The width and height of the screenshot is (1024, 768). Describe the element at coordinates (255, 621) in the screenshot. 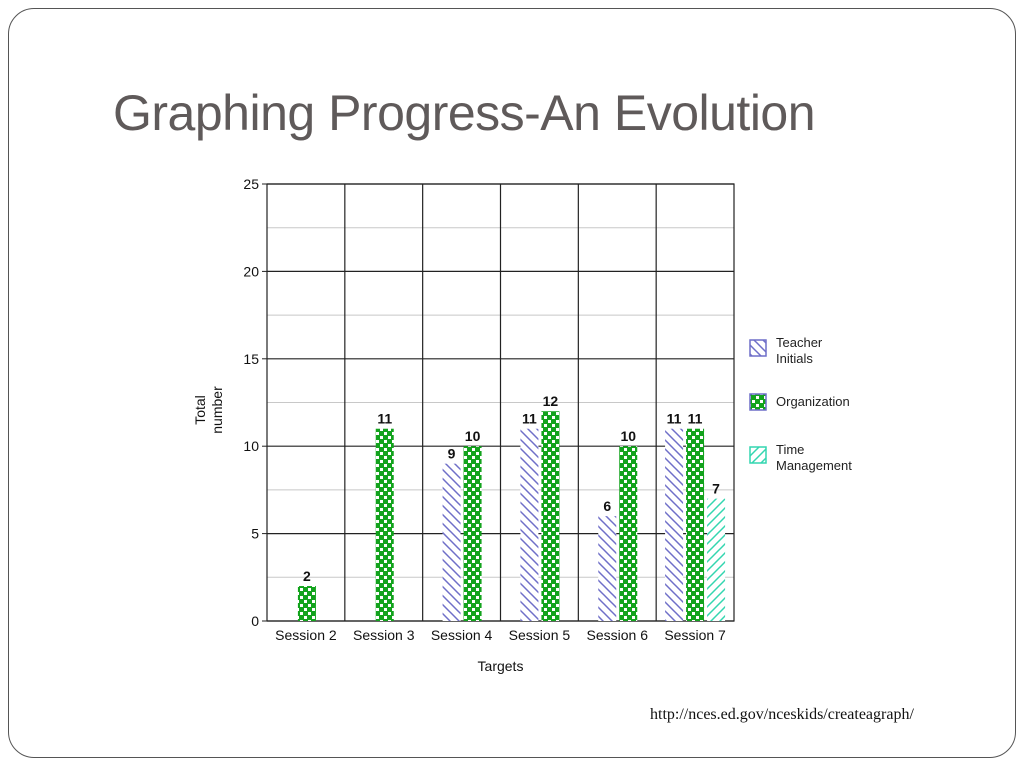

I see `y-tick-label: 0` at that location.